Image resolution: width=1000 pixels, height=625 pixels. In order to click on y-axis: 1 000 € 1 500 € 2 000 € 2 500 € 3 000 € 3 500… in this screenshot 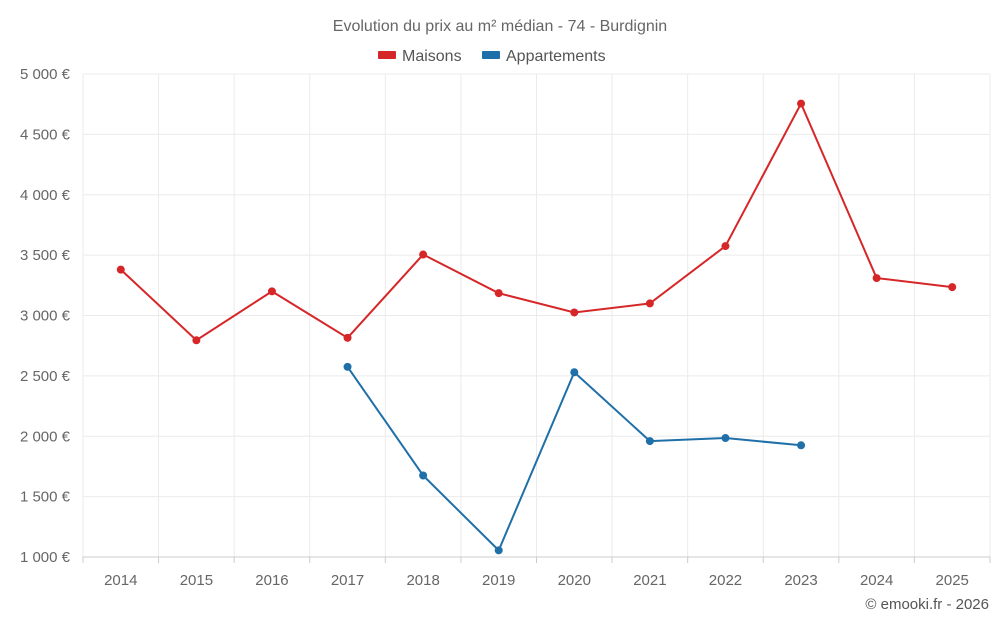, I will do `click(45, 316)`.